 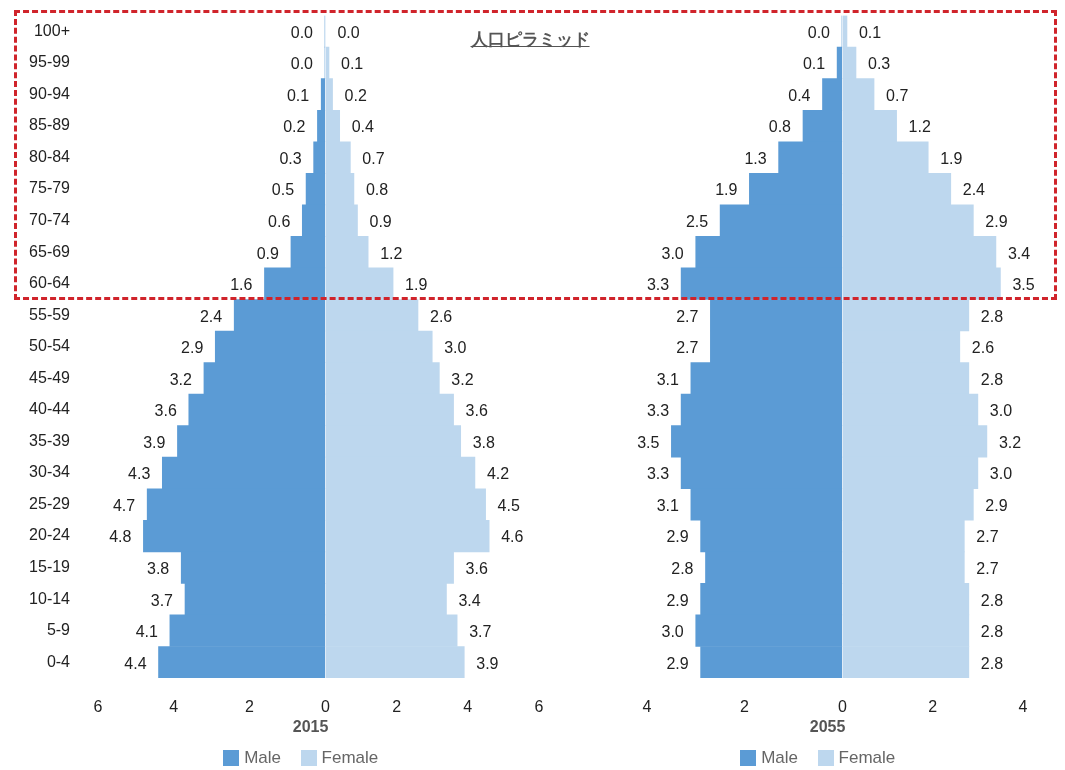 What do you see at coordinates (1018, 253) in the screenshot?
I see `data-label: 3.4` at bounding box center [1018, 253].